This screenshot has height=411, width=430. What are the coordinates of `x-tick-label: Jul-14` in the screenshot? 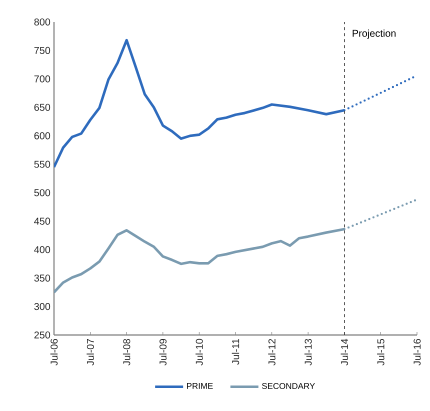 It's located at (344, 352).